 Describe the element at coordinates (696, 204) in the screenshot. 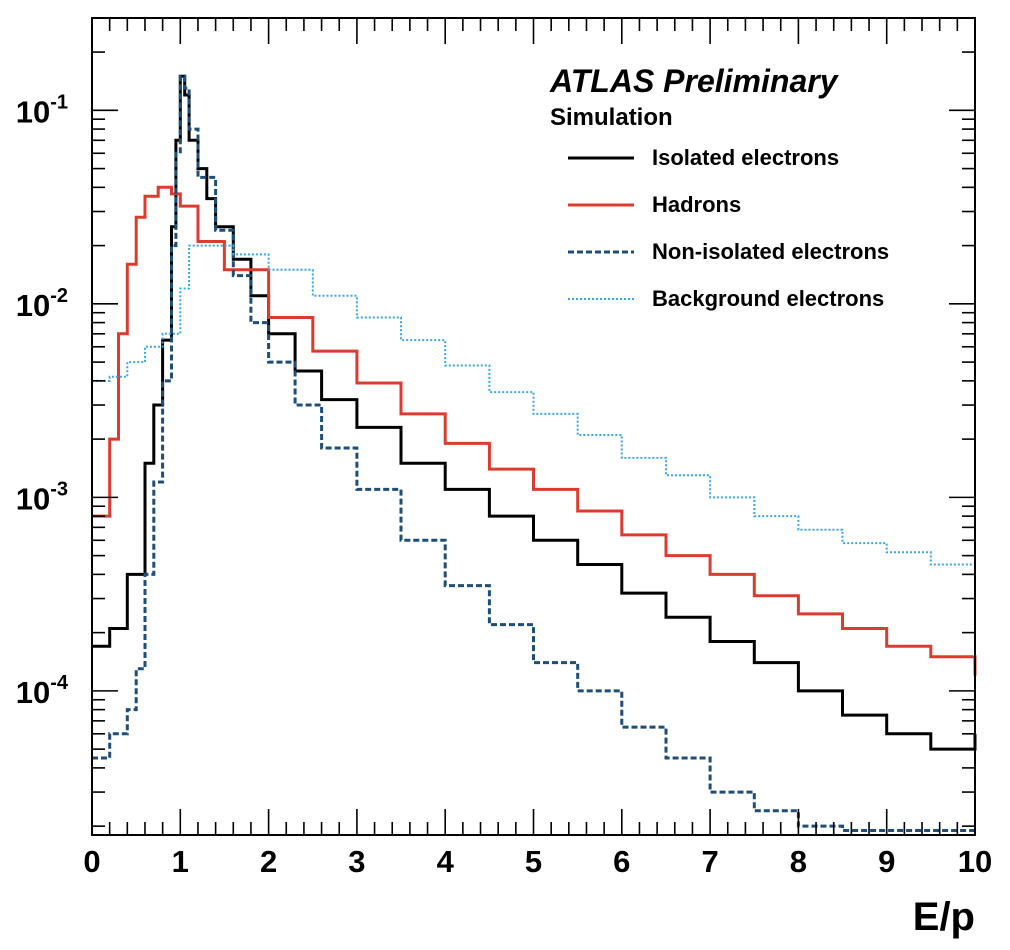

I see `legend-label-1: Hadrons` at that location.